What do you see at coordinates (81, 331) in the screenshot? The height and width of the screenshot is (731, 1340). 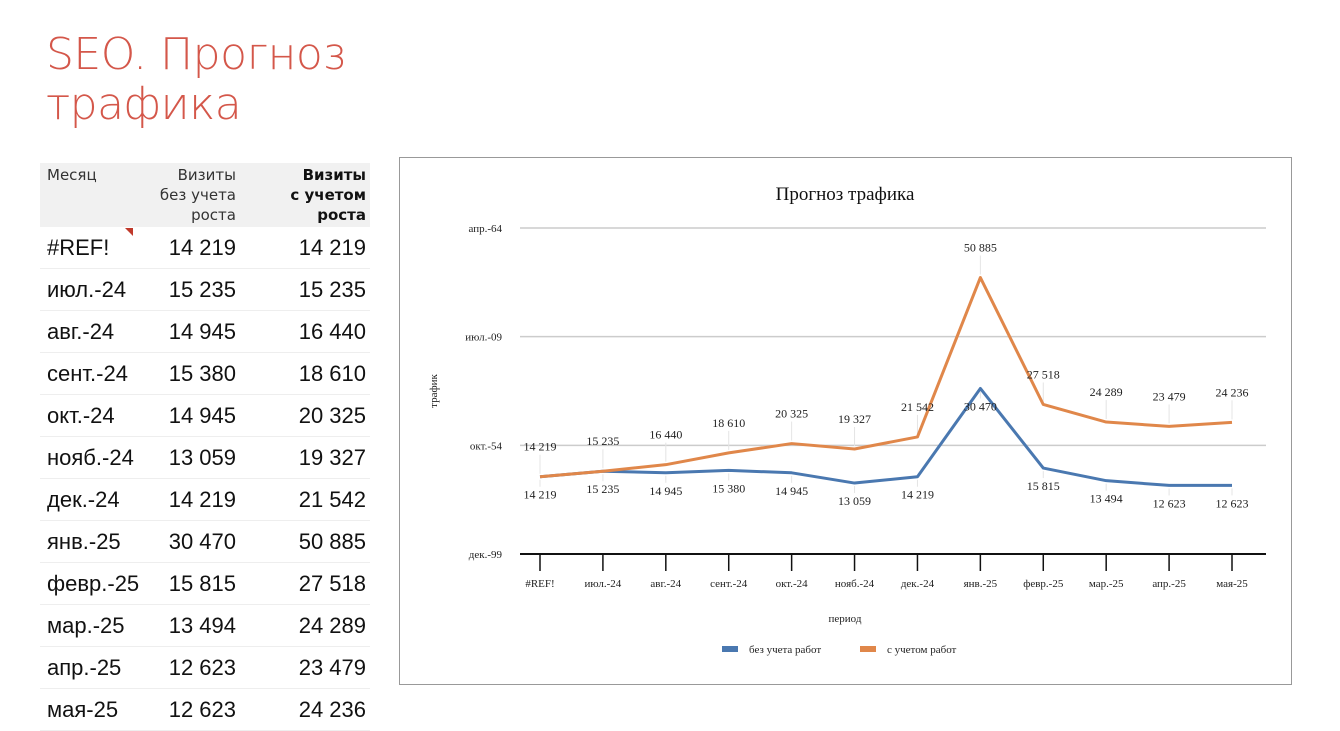 I see `cell-month: авг.-24` at bounding box center [81, 331].